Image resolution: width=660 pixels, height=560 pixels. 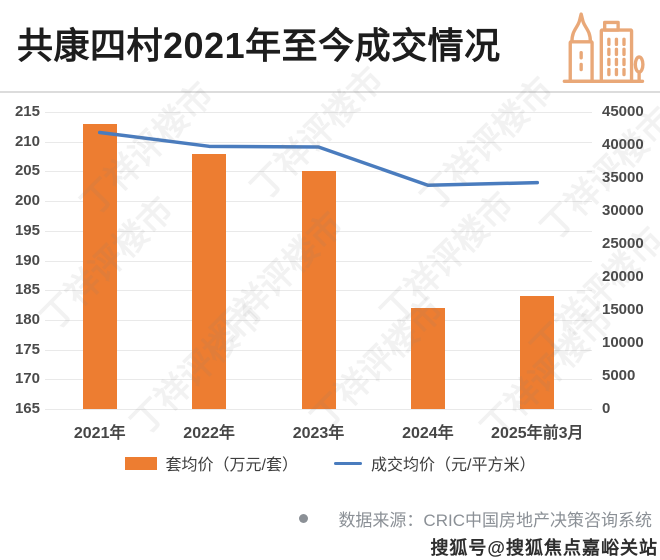 What do you see at coordinates (27, 408) in the screenshot?
I see `y-axis-left-tick: 165` at bounding box center [27, 408].